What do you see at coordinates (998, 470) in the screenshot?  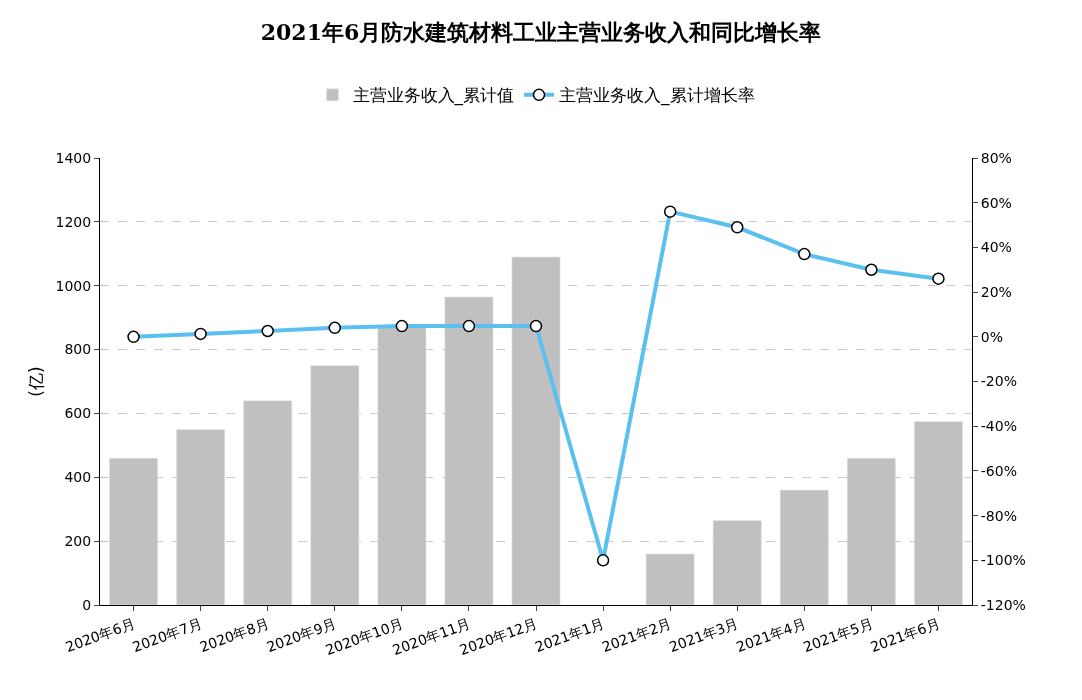 I see `y2-tick-label: -60%` at bounding box center [998, 470].